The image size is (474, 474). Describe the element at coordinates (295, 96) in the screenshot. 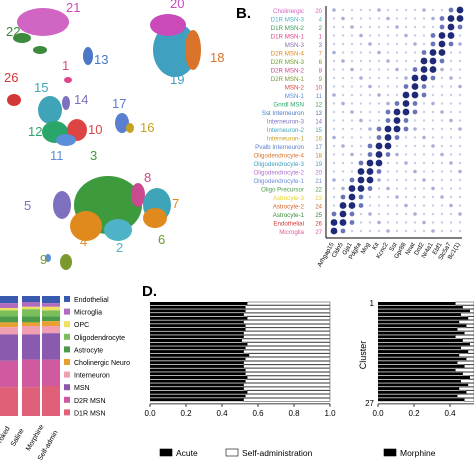

I see `dotplot-row-label: MSN-1` at that location.